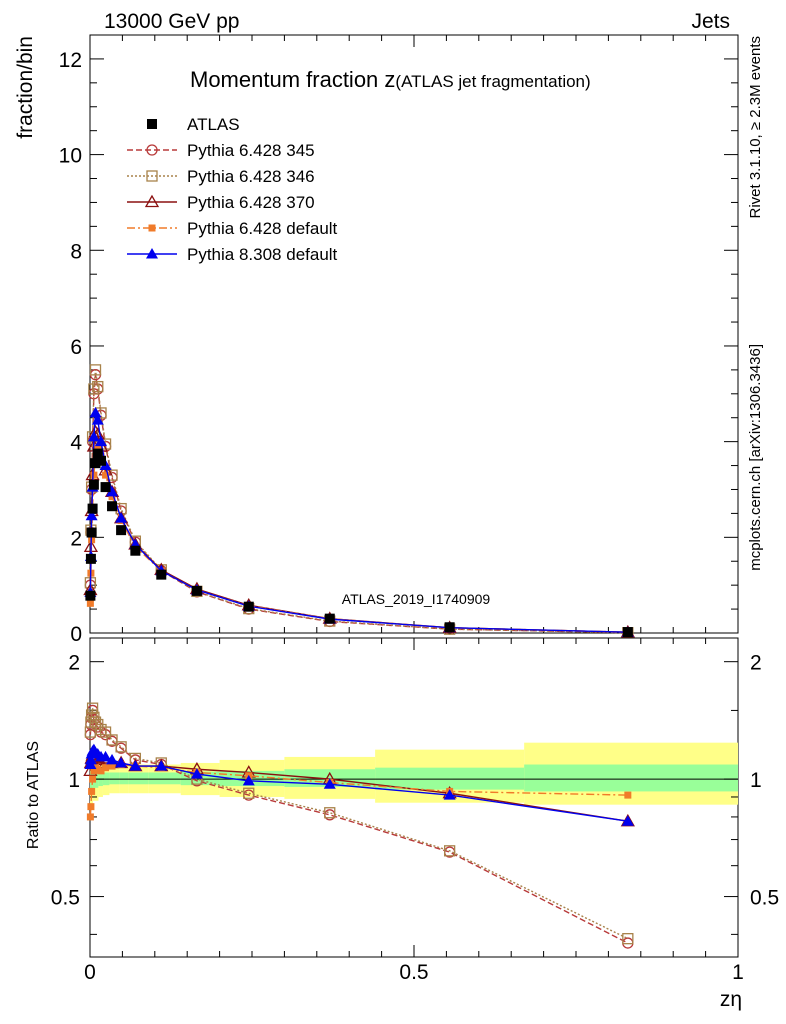  I want to click on legend-label: Pythia 6.428 345, so click(251, 150).